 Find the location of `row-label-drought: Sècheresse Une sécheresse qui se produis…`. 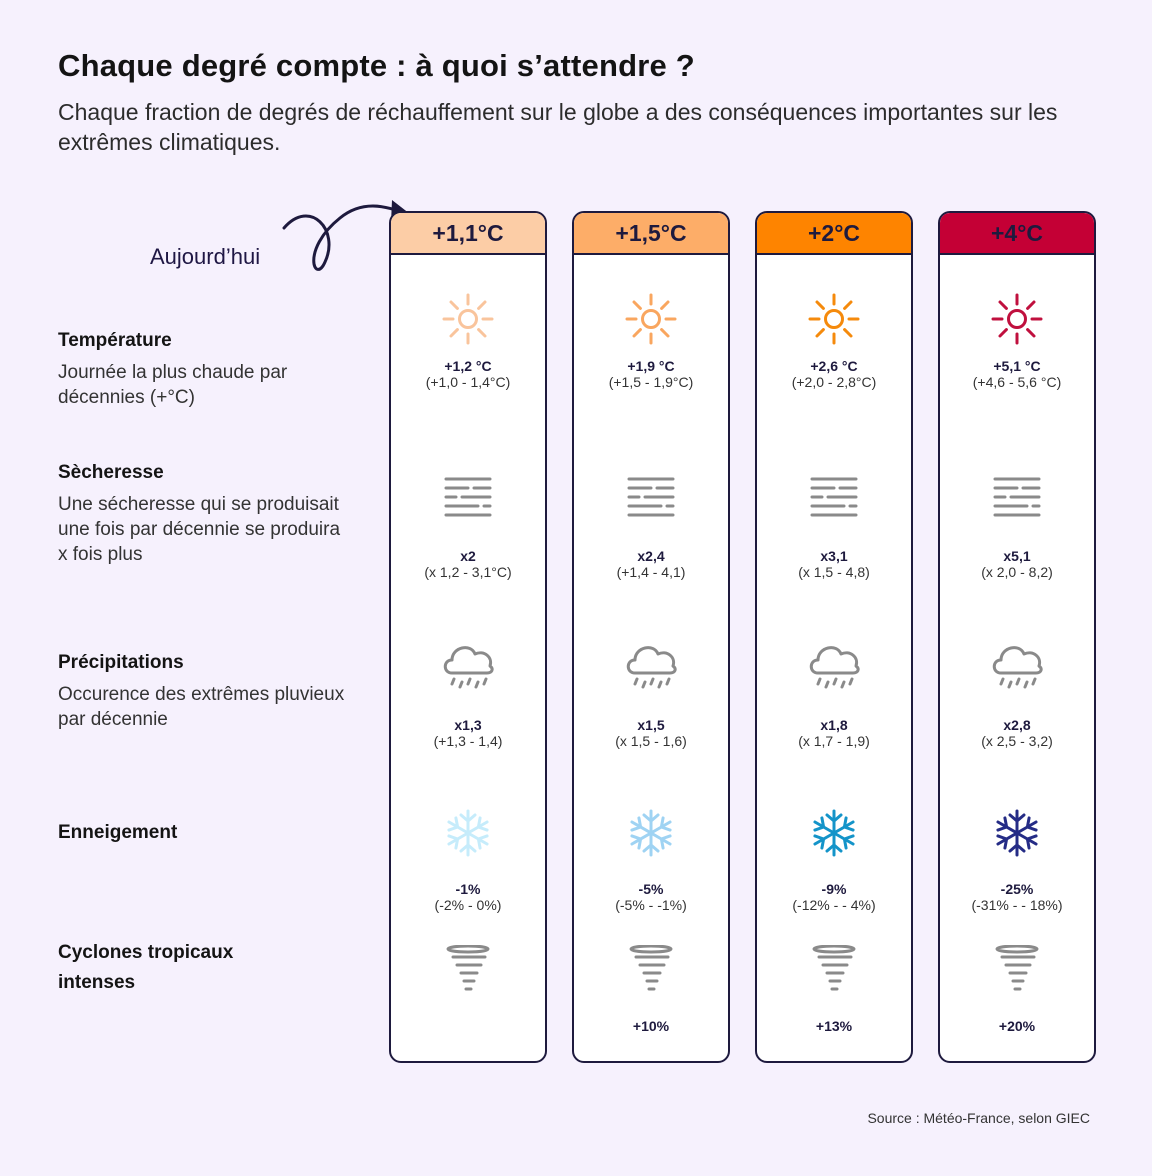

row-label-drought: Sècheresse Une sécheresse qui se produis… is located at coordinates (203, 512).